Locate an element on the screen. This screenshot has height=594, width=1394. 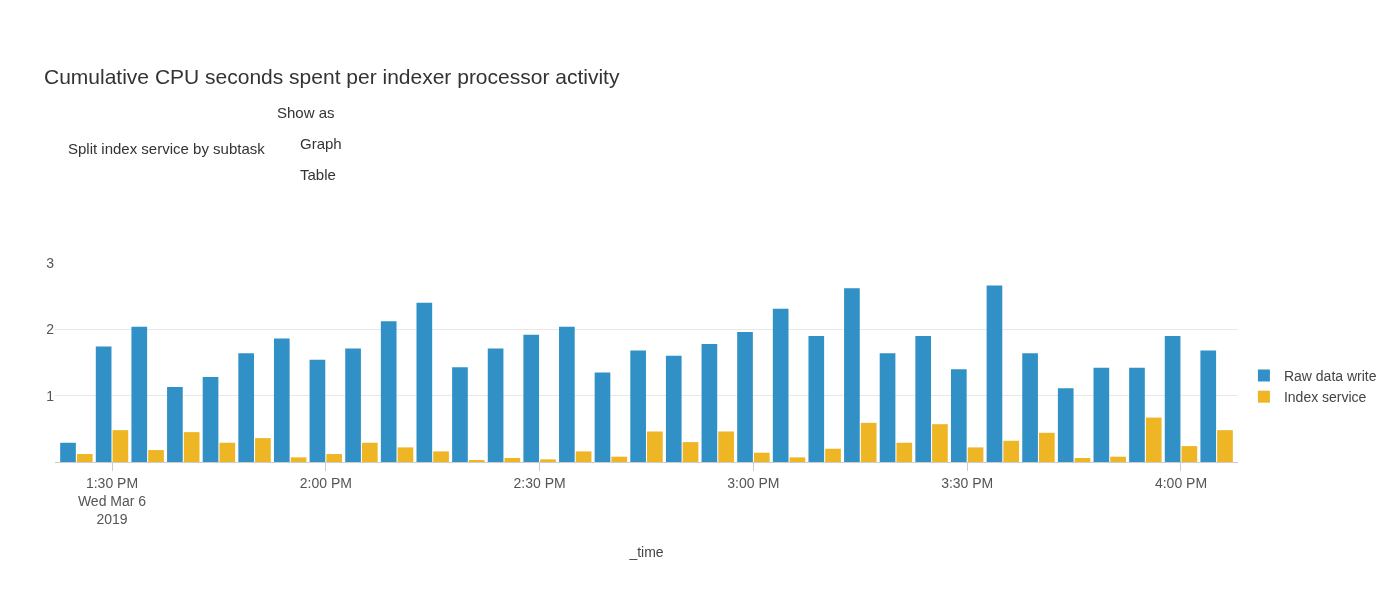
y-tick-label: 3 is located at coordinates (50, 262).